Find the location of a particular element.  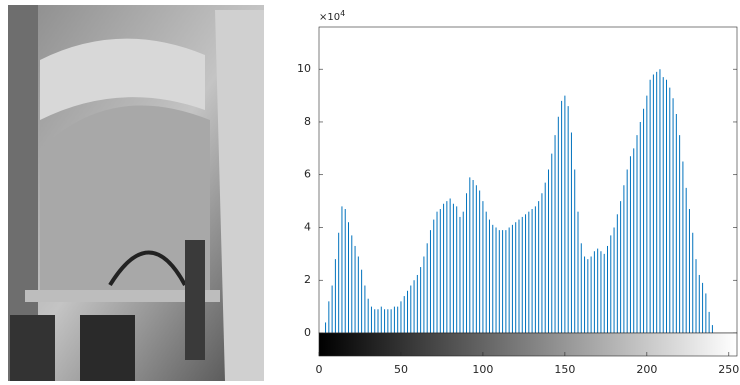

y-exponent-base: ×10 is located at coordinates (329, 17).